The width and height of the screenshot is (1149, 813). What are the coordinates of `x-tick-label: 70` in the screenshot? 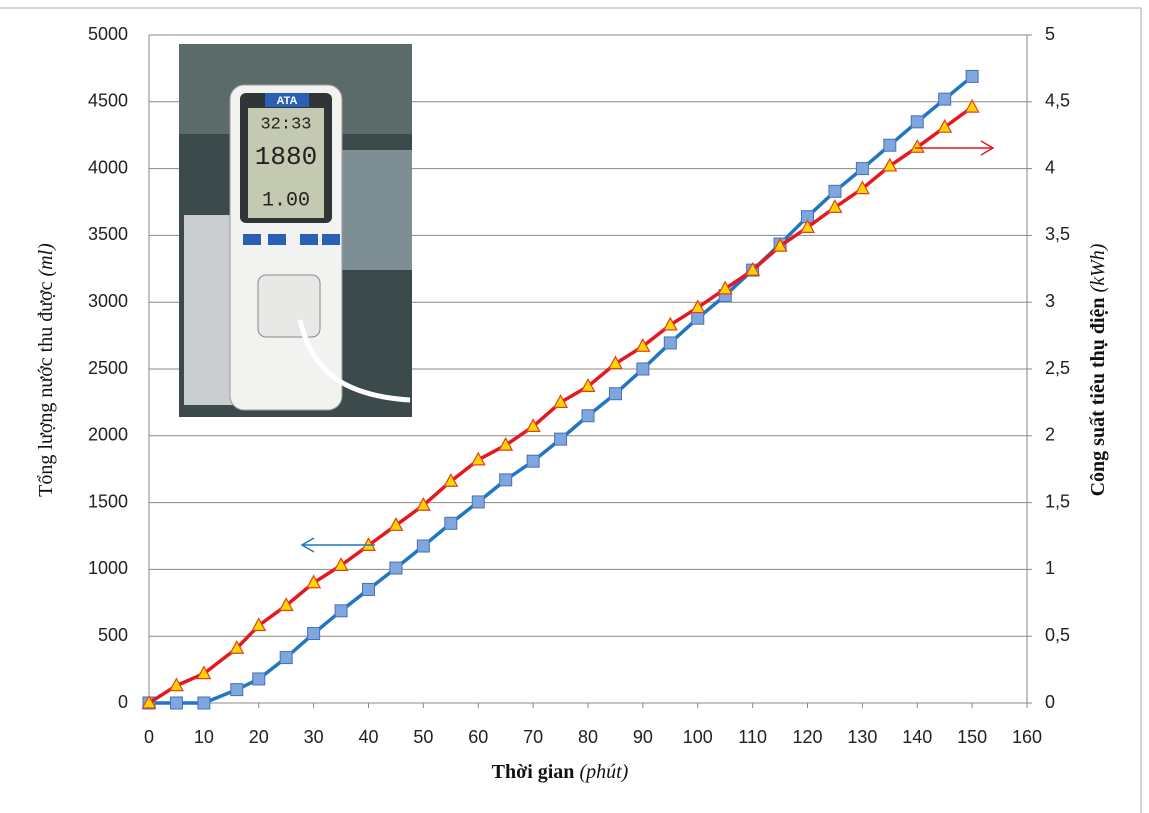 It's located at (533, 737).